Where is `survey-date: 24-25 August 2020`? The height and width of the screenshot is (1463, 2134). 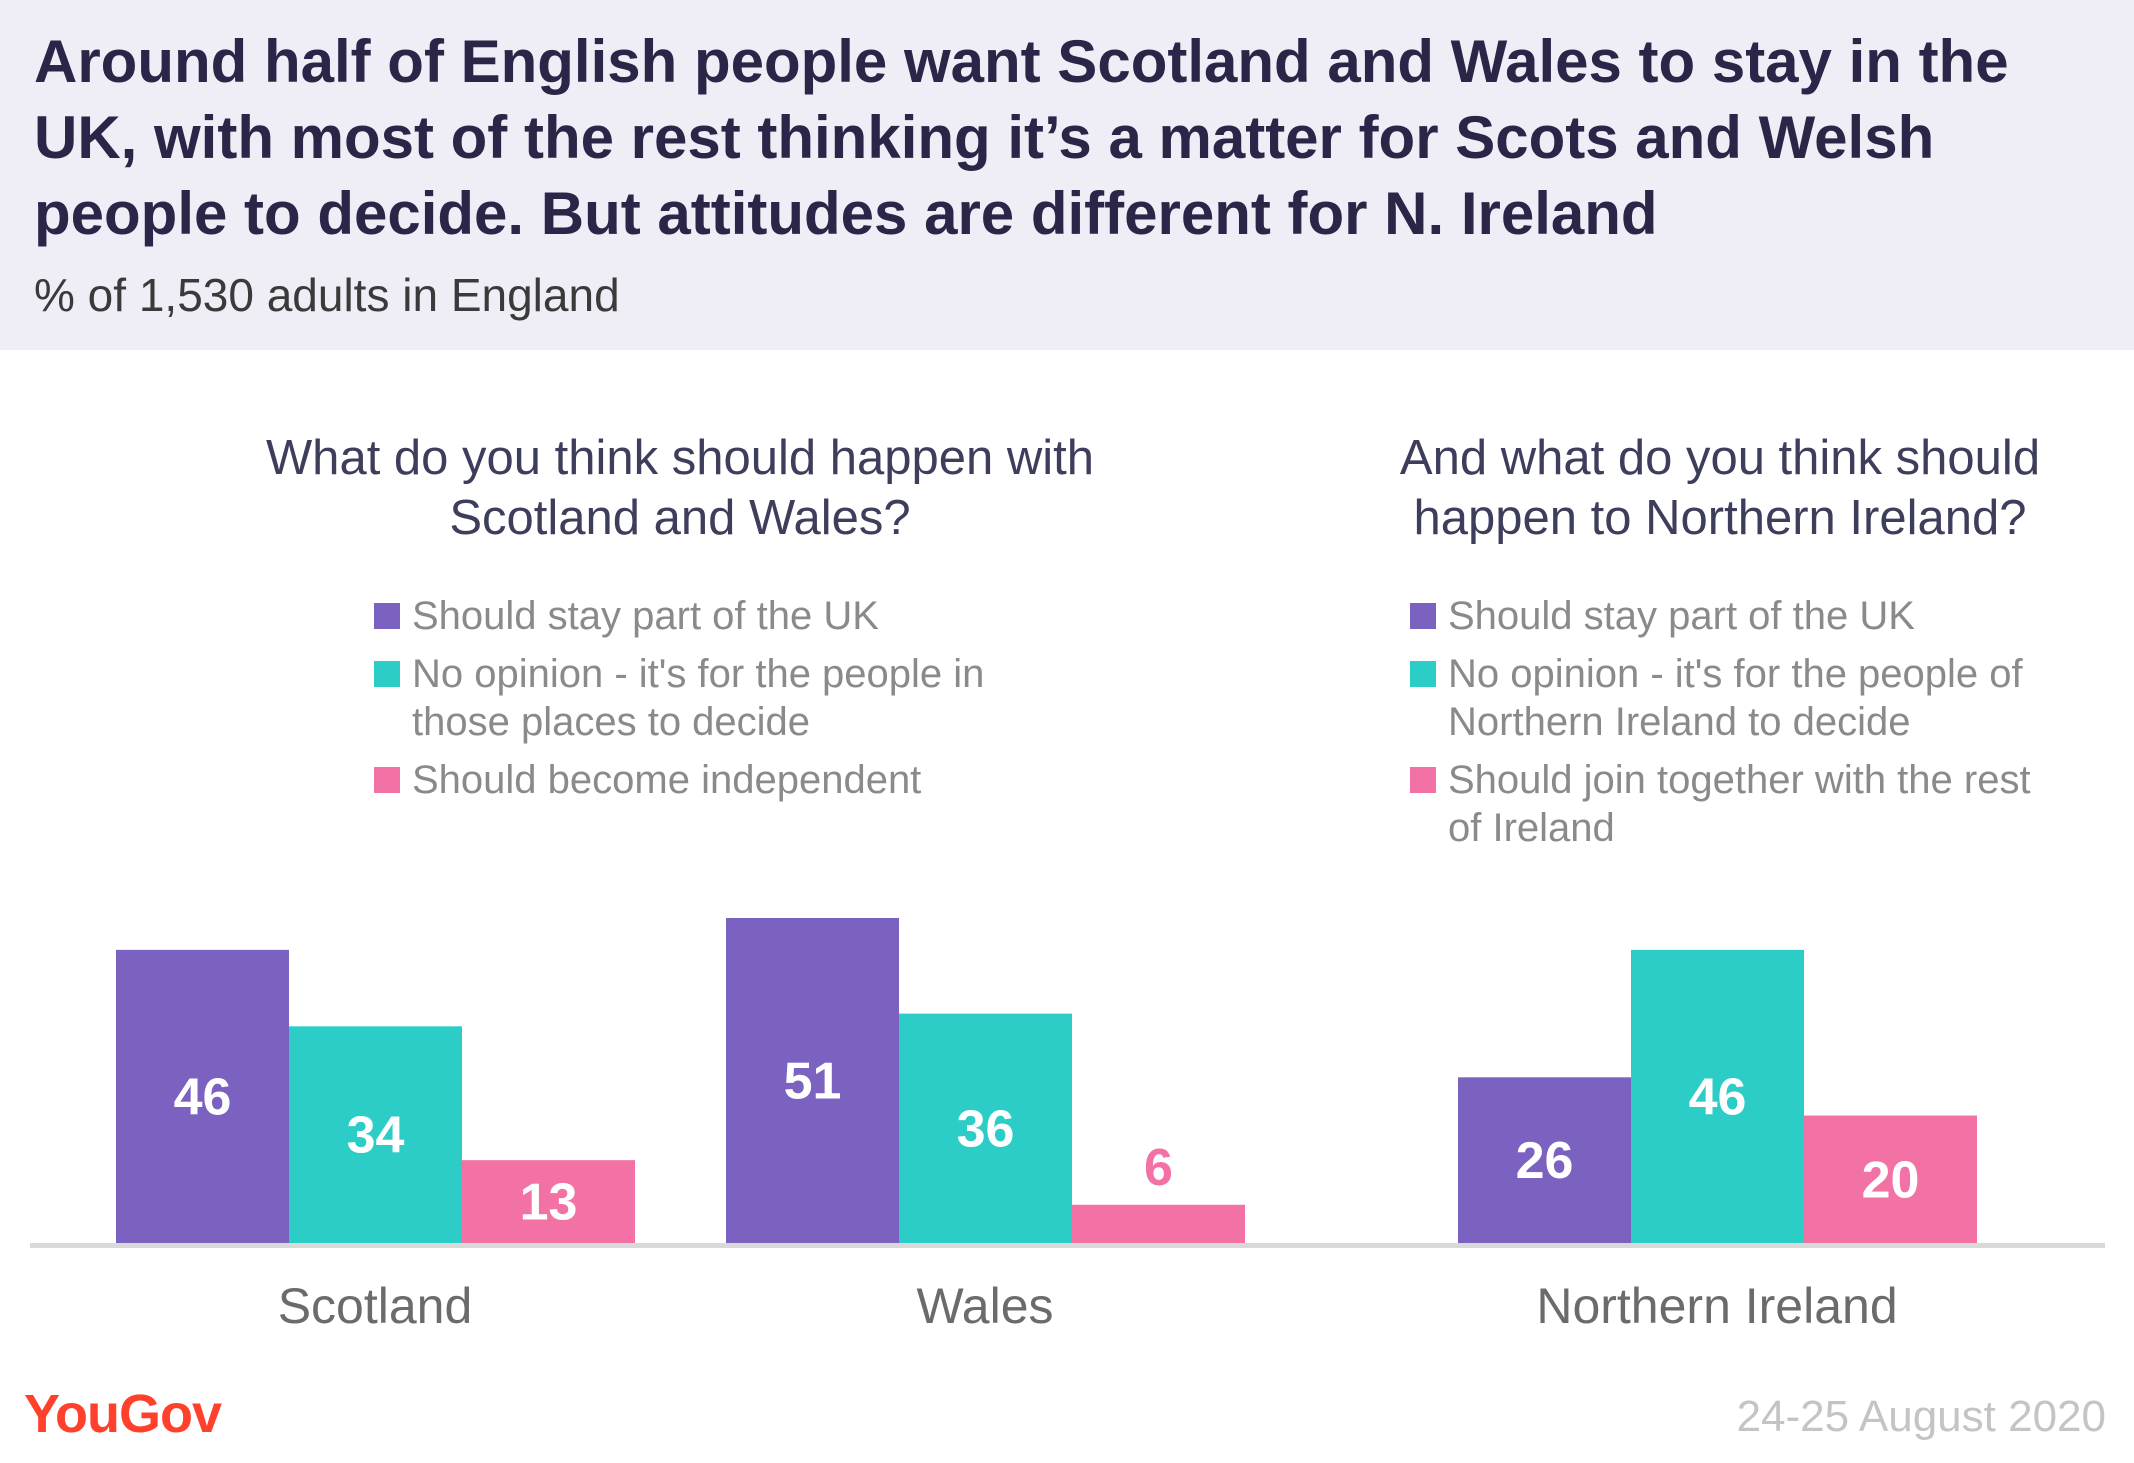 survey-date: 24-25 August 2020 is located at coordinates (1921, 1416).